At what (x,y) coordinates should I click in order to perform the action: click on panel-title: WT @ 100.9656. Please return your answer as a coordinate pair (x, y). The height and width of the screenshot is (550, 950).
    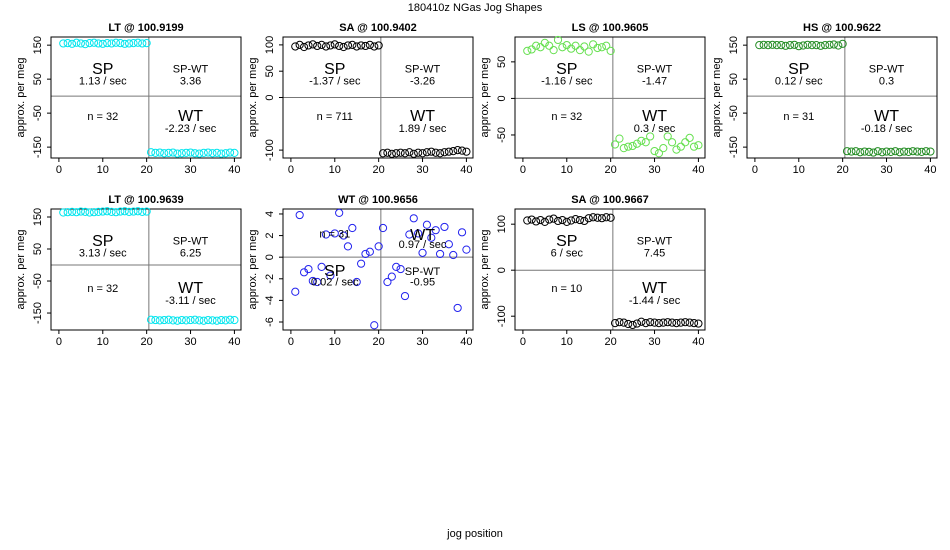
    Looking at the image, I should click on (378, 200).